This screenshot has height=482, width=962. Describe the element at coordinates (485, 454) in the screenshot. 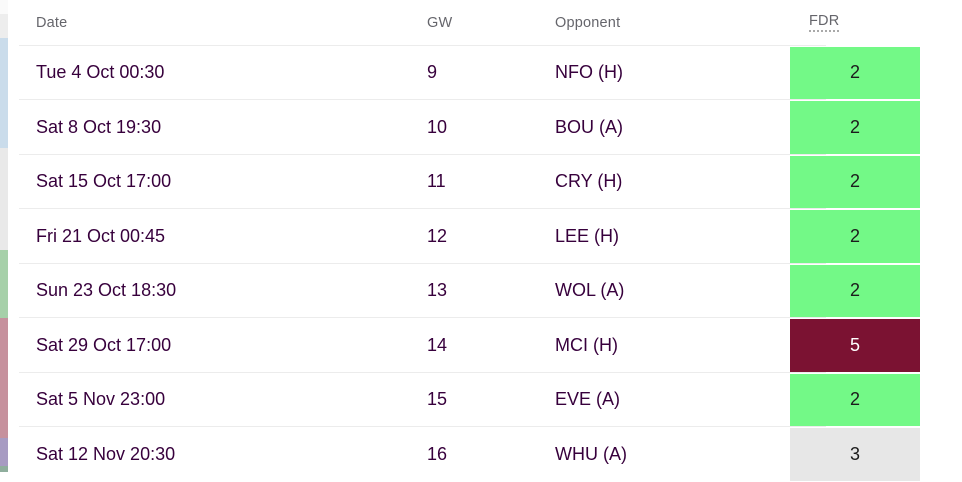

I see `fixture-row: Sat 12 Nov 20:30 16 WHU (A) 3` at that location.